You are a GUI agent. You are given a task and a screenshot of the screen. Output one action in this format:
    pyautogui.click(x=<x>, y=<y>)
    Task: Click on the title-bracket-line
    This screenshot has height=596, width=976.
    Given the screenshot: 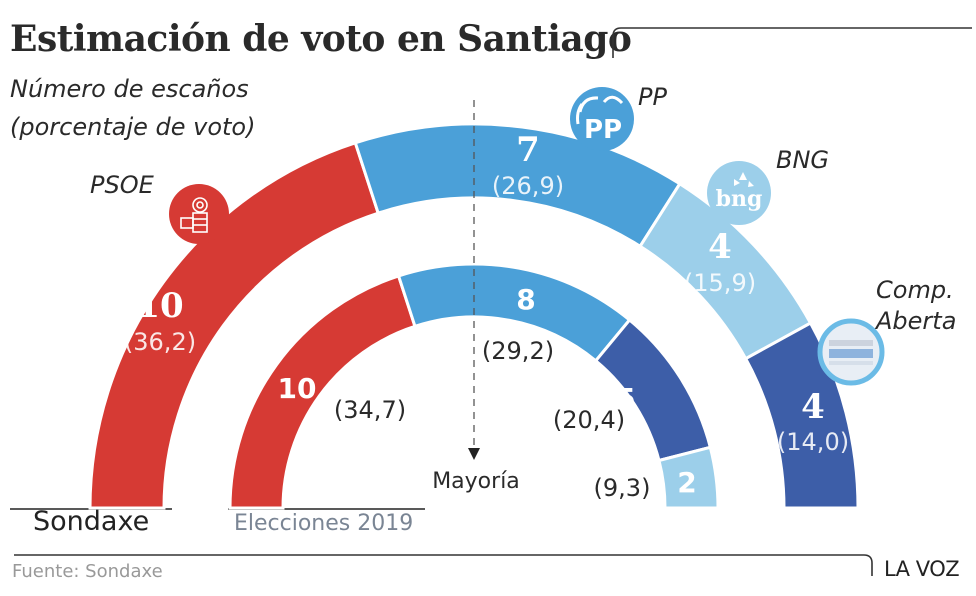 What is the action you would take?
    pyautogui.click(x=792, y=42)
    